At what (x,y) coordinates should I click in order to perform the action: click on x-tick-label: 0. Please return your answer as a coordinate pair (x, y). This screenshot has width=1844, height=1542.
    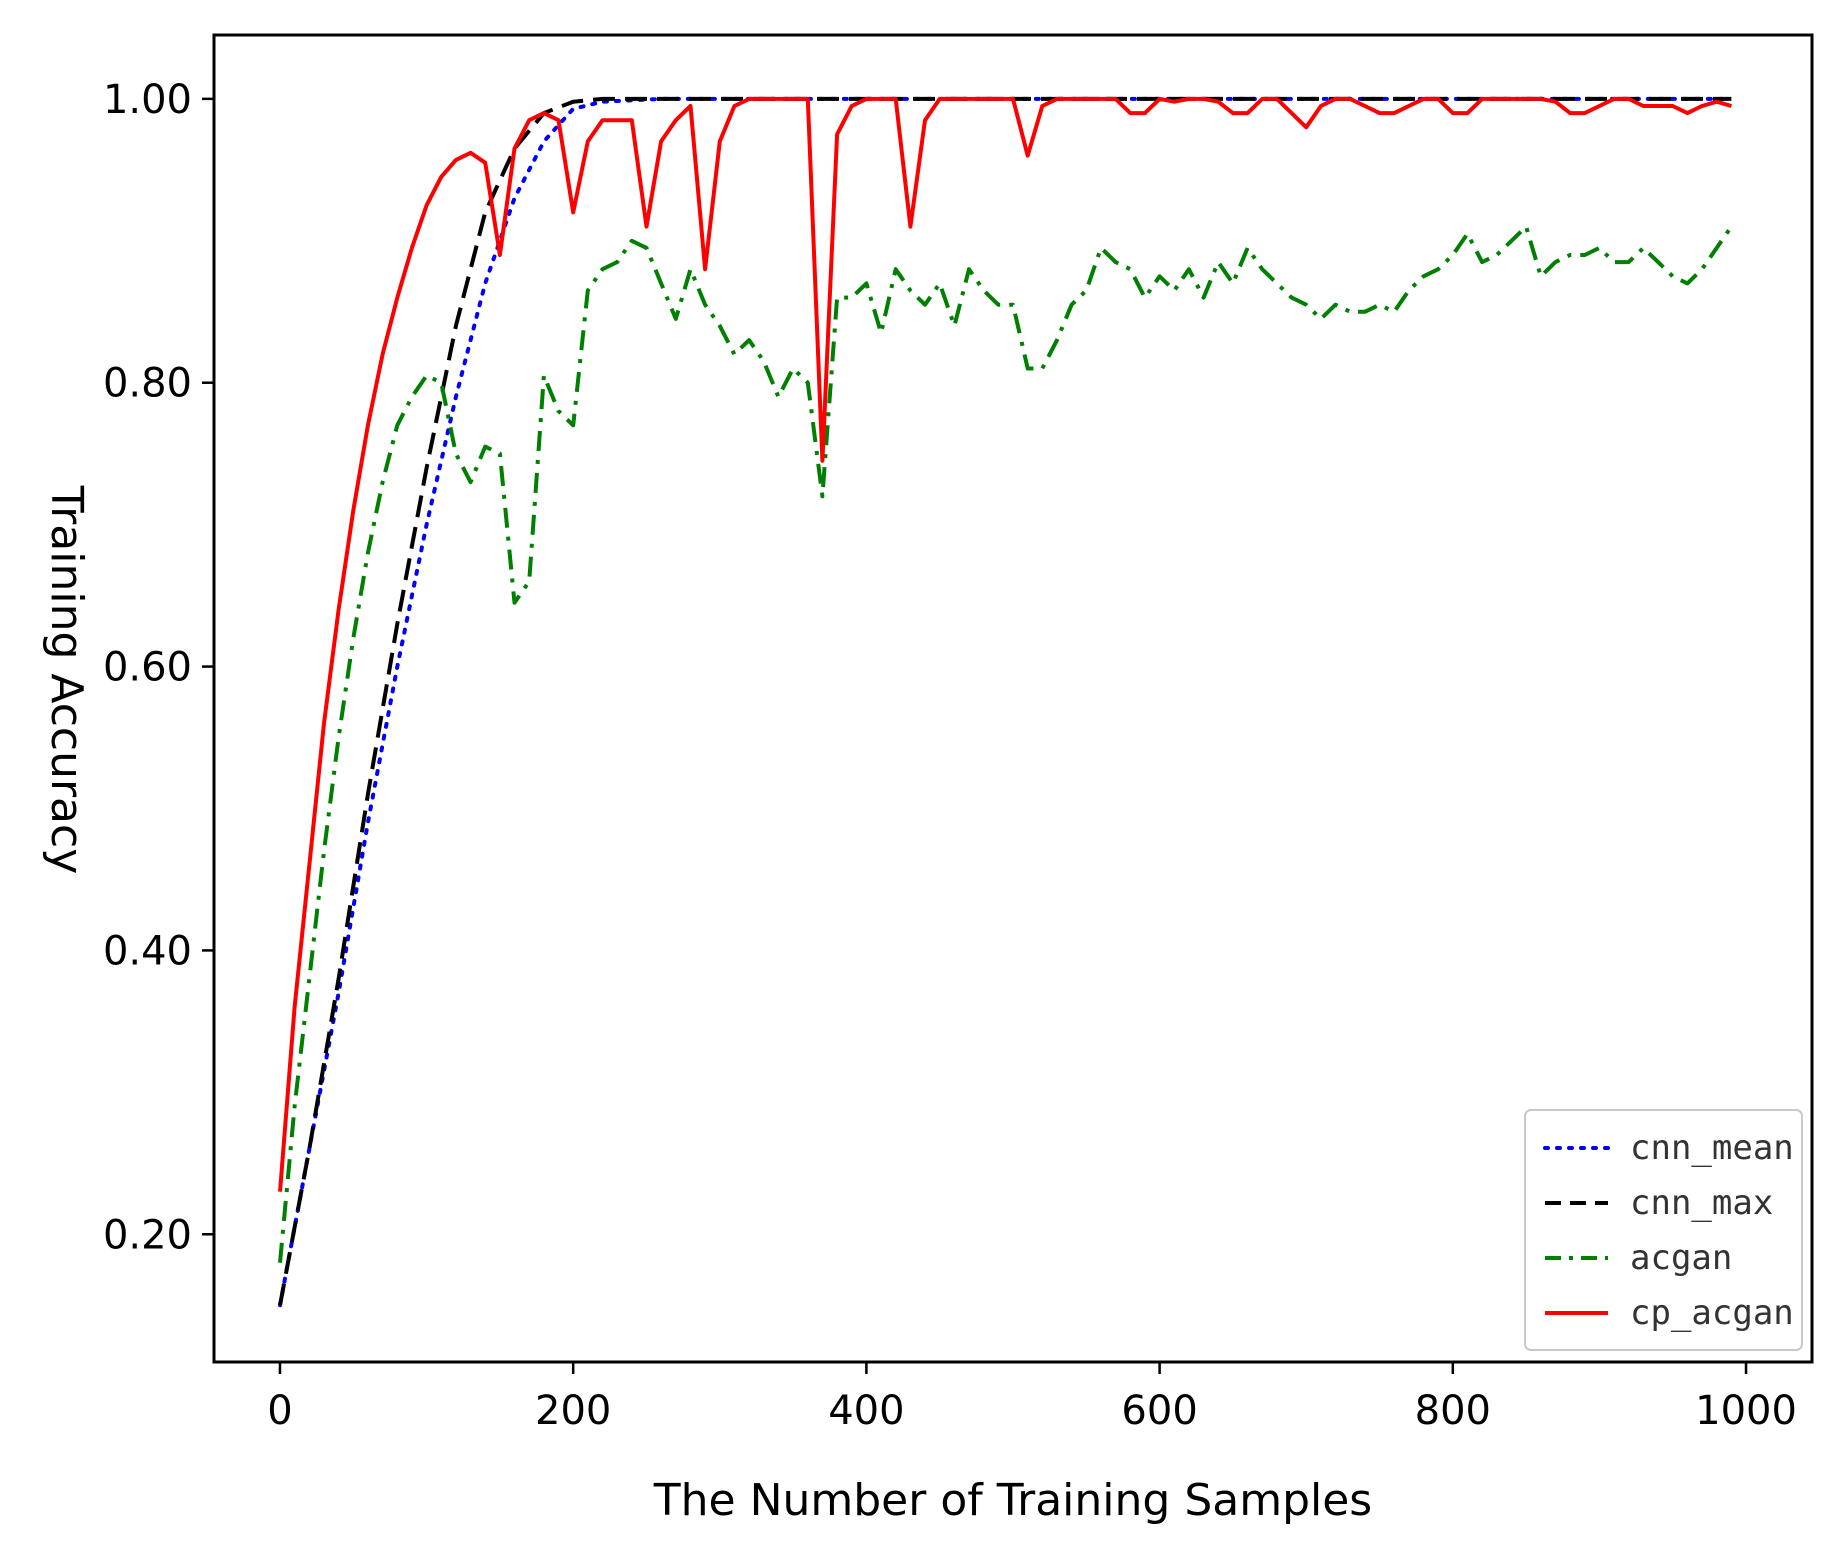
    Looking at the image, I should click on (279, 1411).